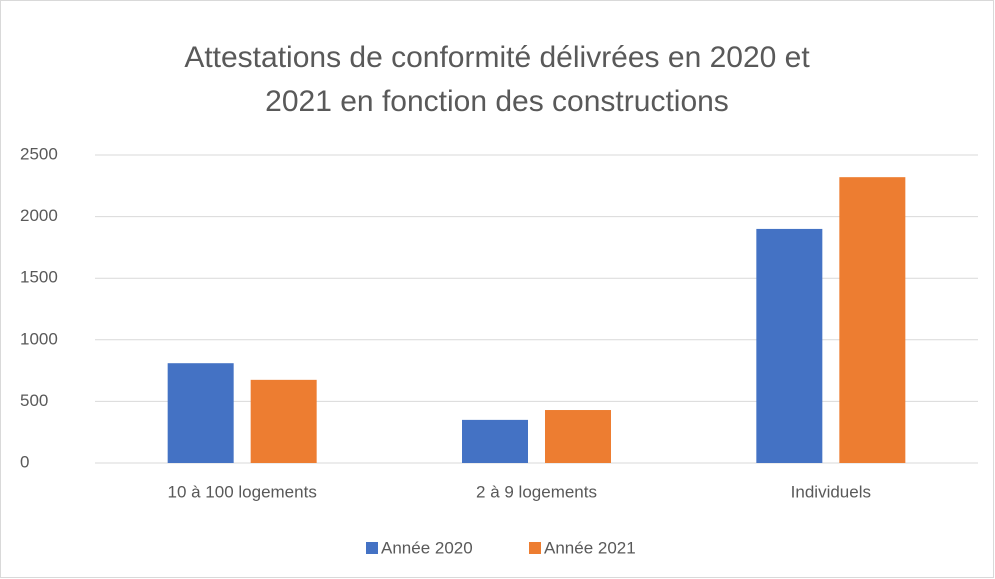 The width and height of the screenshot is (995, 579). What do you see at coordinates (39, 215) in the screenshot?
I see `y-tick-label: 2000` at bounding box center [39, 215].